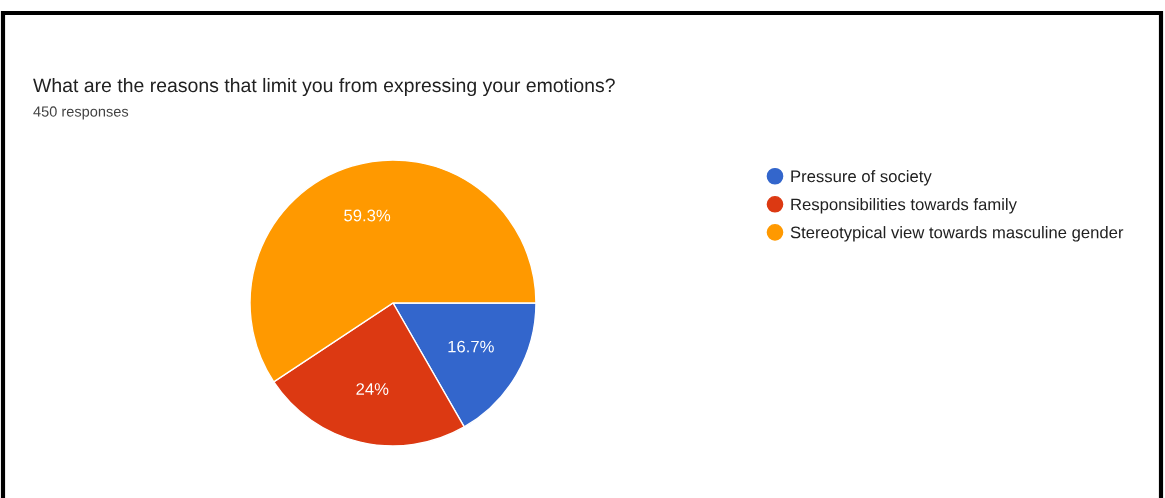  I want to click on legend-label: Responsibilities towards family, so click(904, 206).